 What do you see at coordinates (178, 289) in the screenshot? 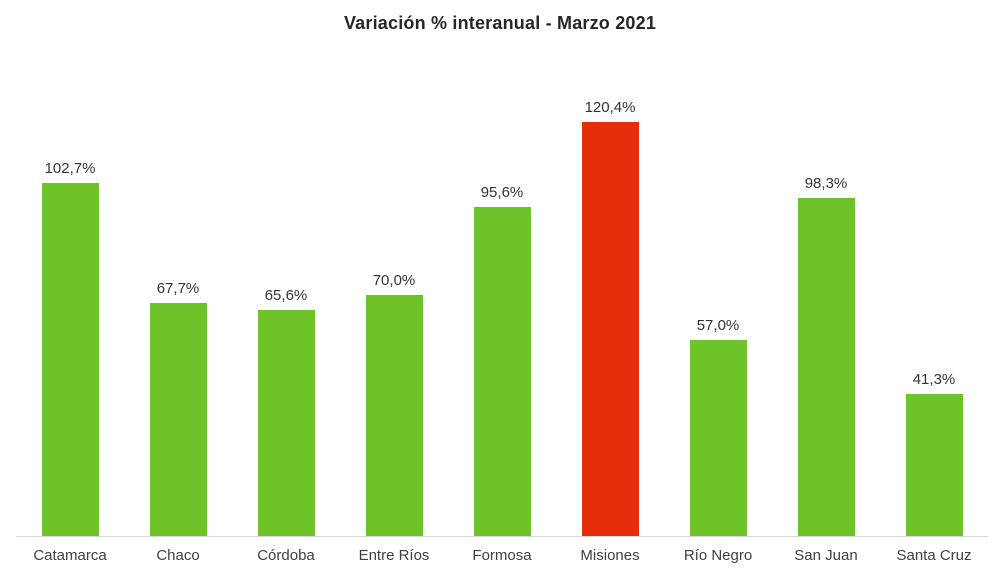
I see `bar-value-label: 67,7%` at bounding box center [178, 289].